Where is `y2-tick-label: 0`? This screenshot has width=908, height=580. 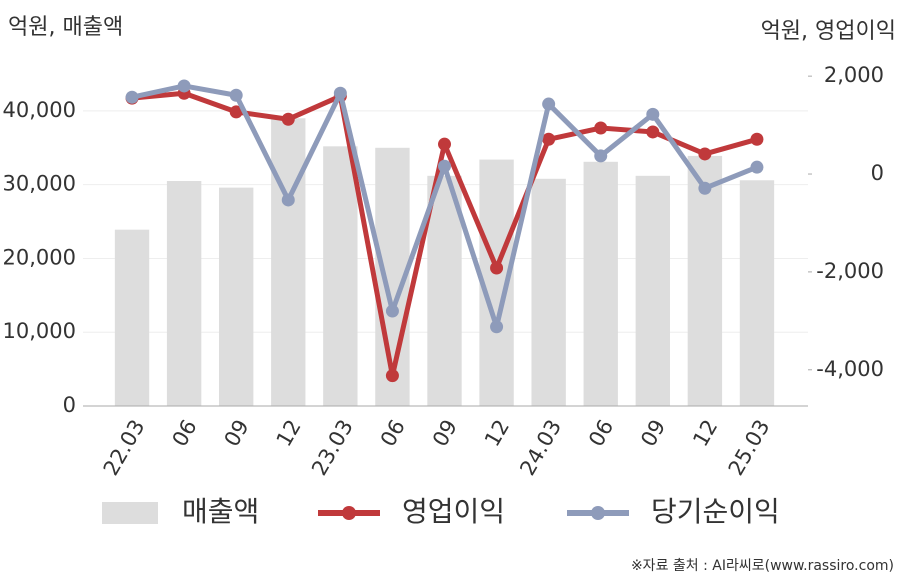 y2-tick-label: 0 is located at coordinates (877, 173).